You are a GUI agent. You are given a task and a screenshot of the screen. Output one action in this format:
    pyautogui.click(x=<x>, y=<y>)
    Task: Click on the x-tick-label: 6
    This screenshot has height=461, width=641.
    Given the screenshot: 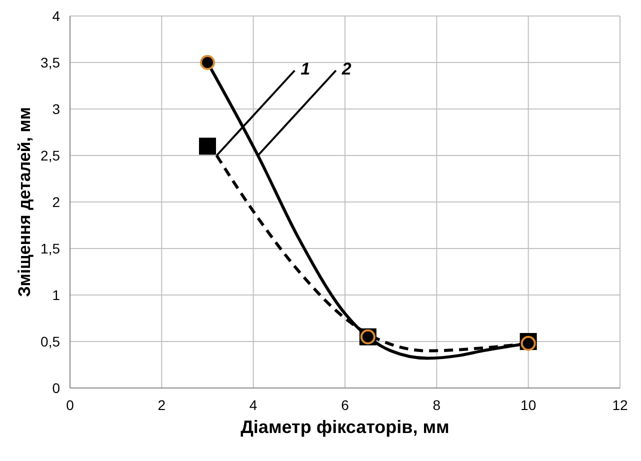 What is the action you would take?
    pyautogui.click(x=345, y=405)
    